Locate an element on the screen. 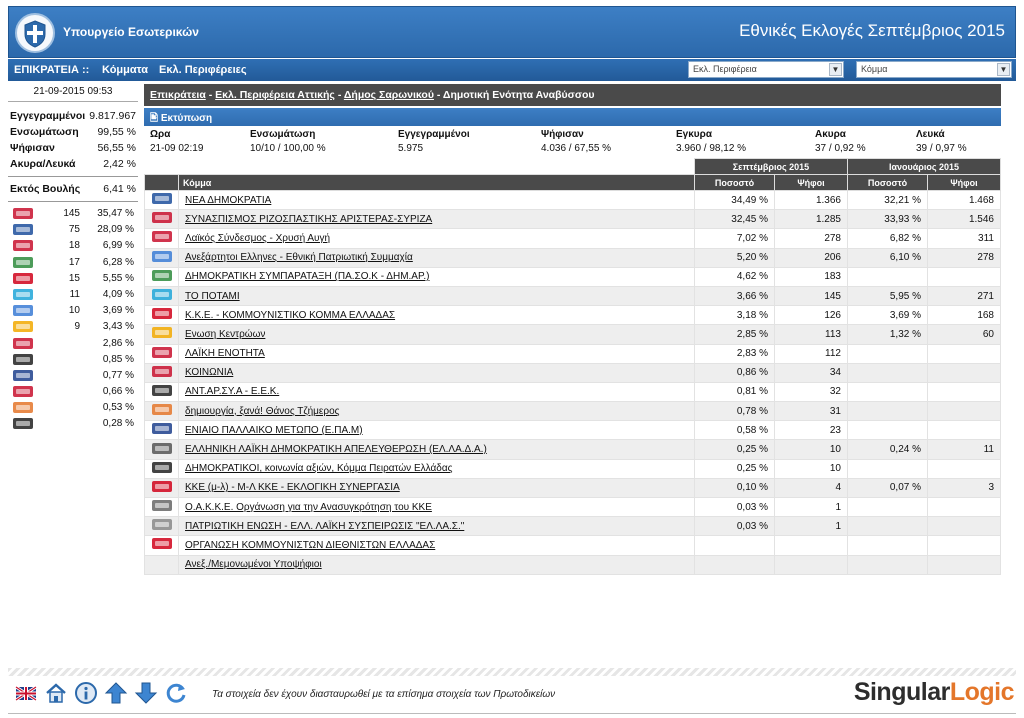 This screenshot has height=718, width=1024. col-sep-pct: Ποσοστό is located at coordinates (734, 182).